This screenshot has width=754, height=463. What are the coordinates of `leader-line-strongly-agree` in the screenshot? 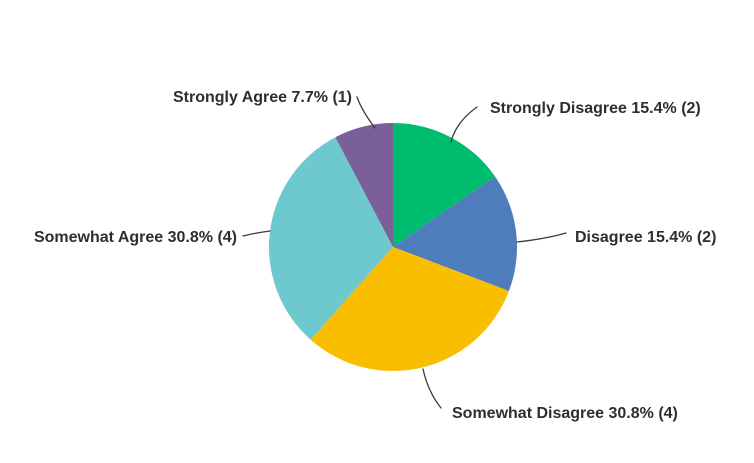 It's located at (366, 112).